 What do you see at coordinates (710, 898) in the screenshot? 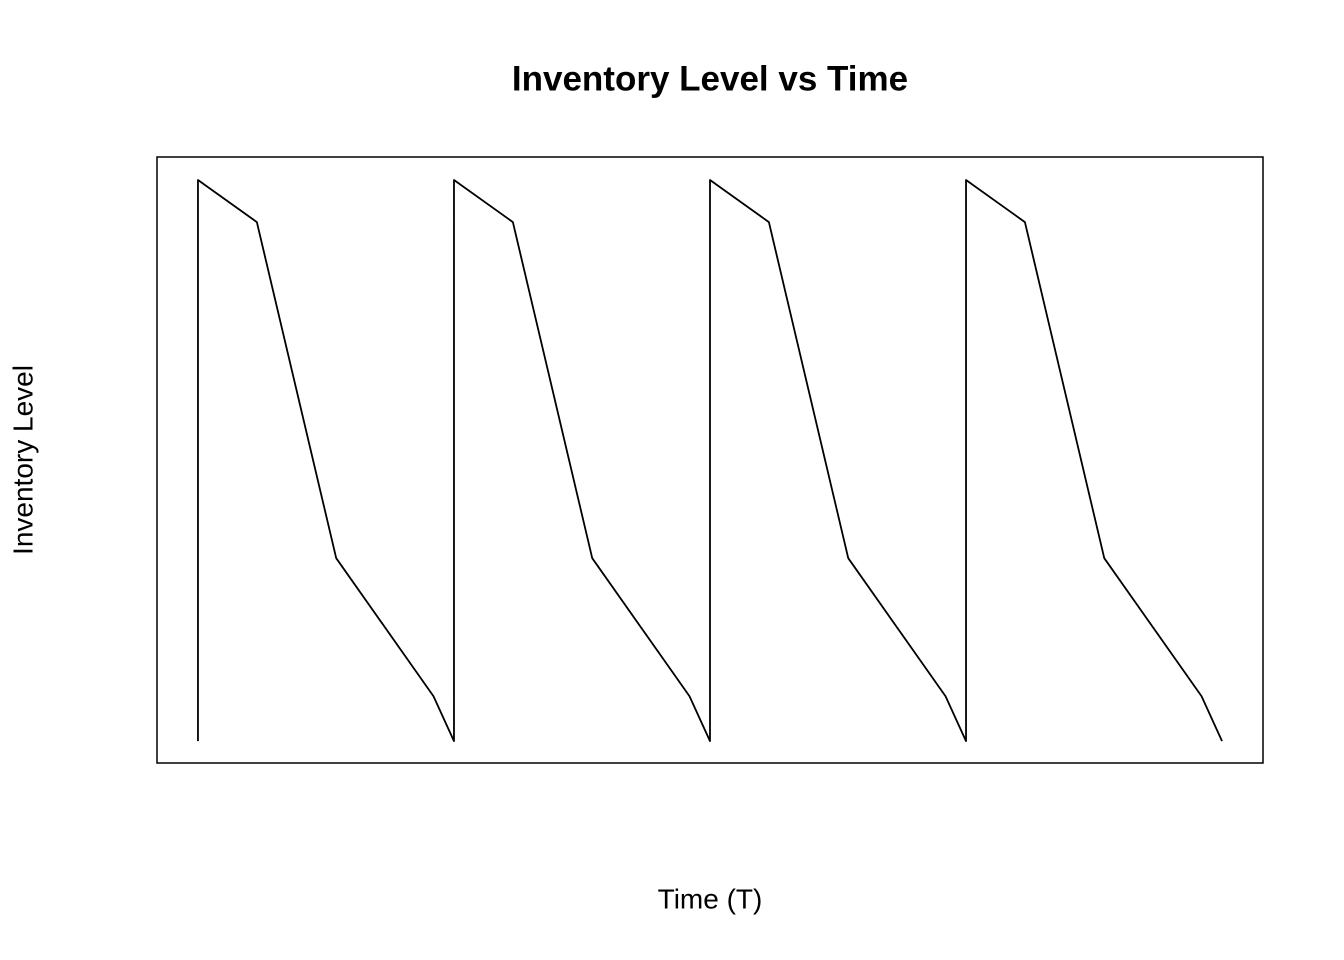
I see `x-axis-label: Time (T)` at bounding box center [710, 898].